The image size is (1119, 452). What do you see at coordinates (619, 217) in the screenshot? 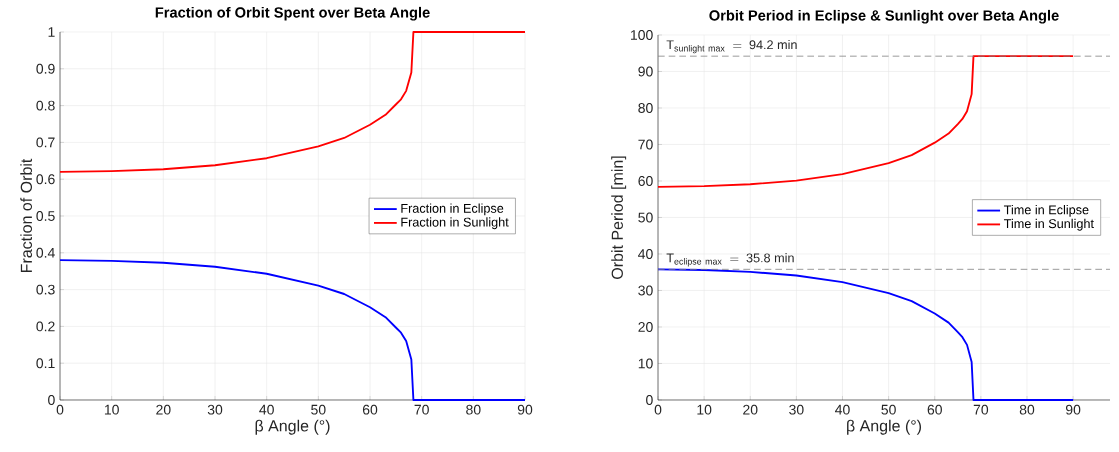
I see `y-axis-title: Orbit Period [min]` at bounding box center [619, 217].